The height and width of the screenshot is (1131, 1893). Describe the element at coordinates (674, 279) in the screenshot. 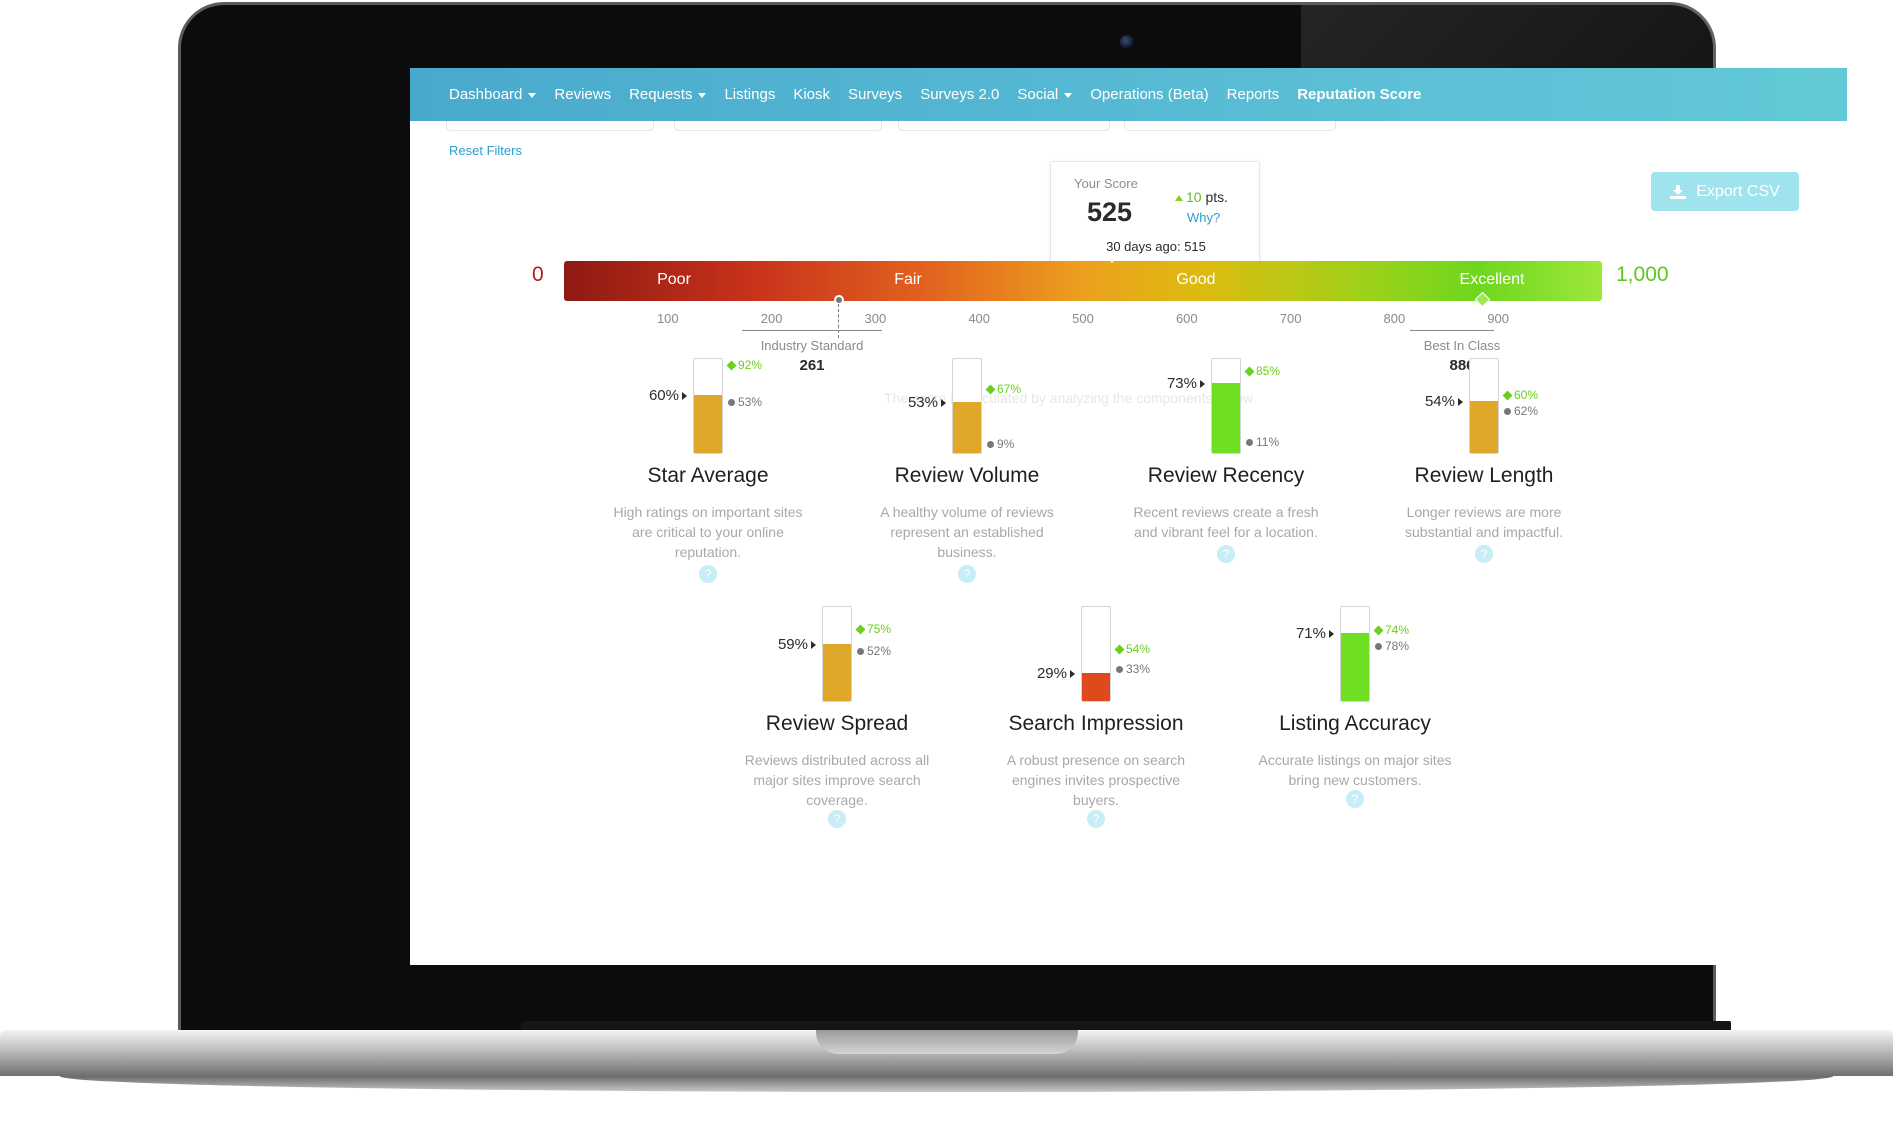

I see `band-poor: Poor` at that location.